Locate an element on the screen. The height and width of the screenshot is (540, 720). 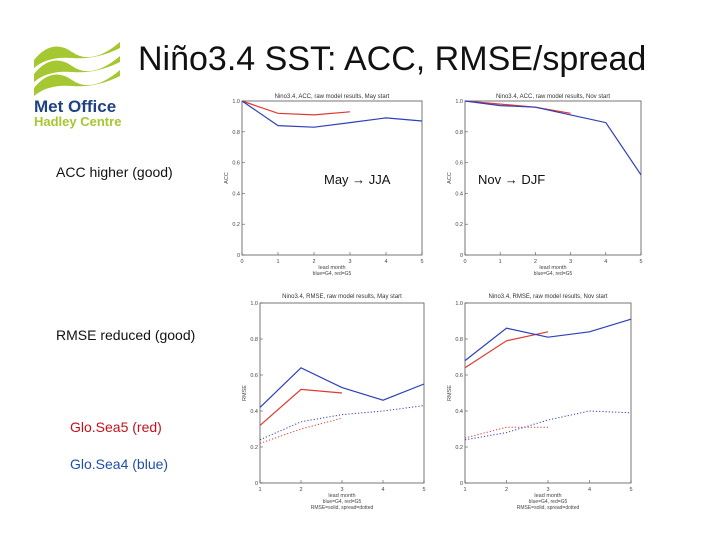
note-rmse: RMSE reduced (good) is located at coordinates (126, 335).